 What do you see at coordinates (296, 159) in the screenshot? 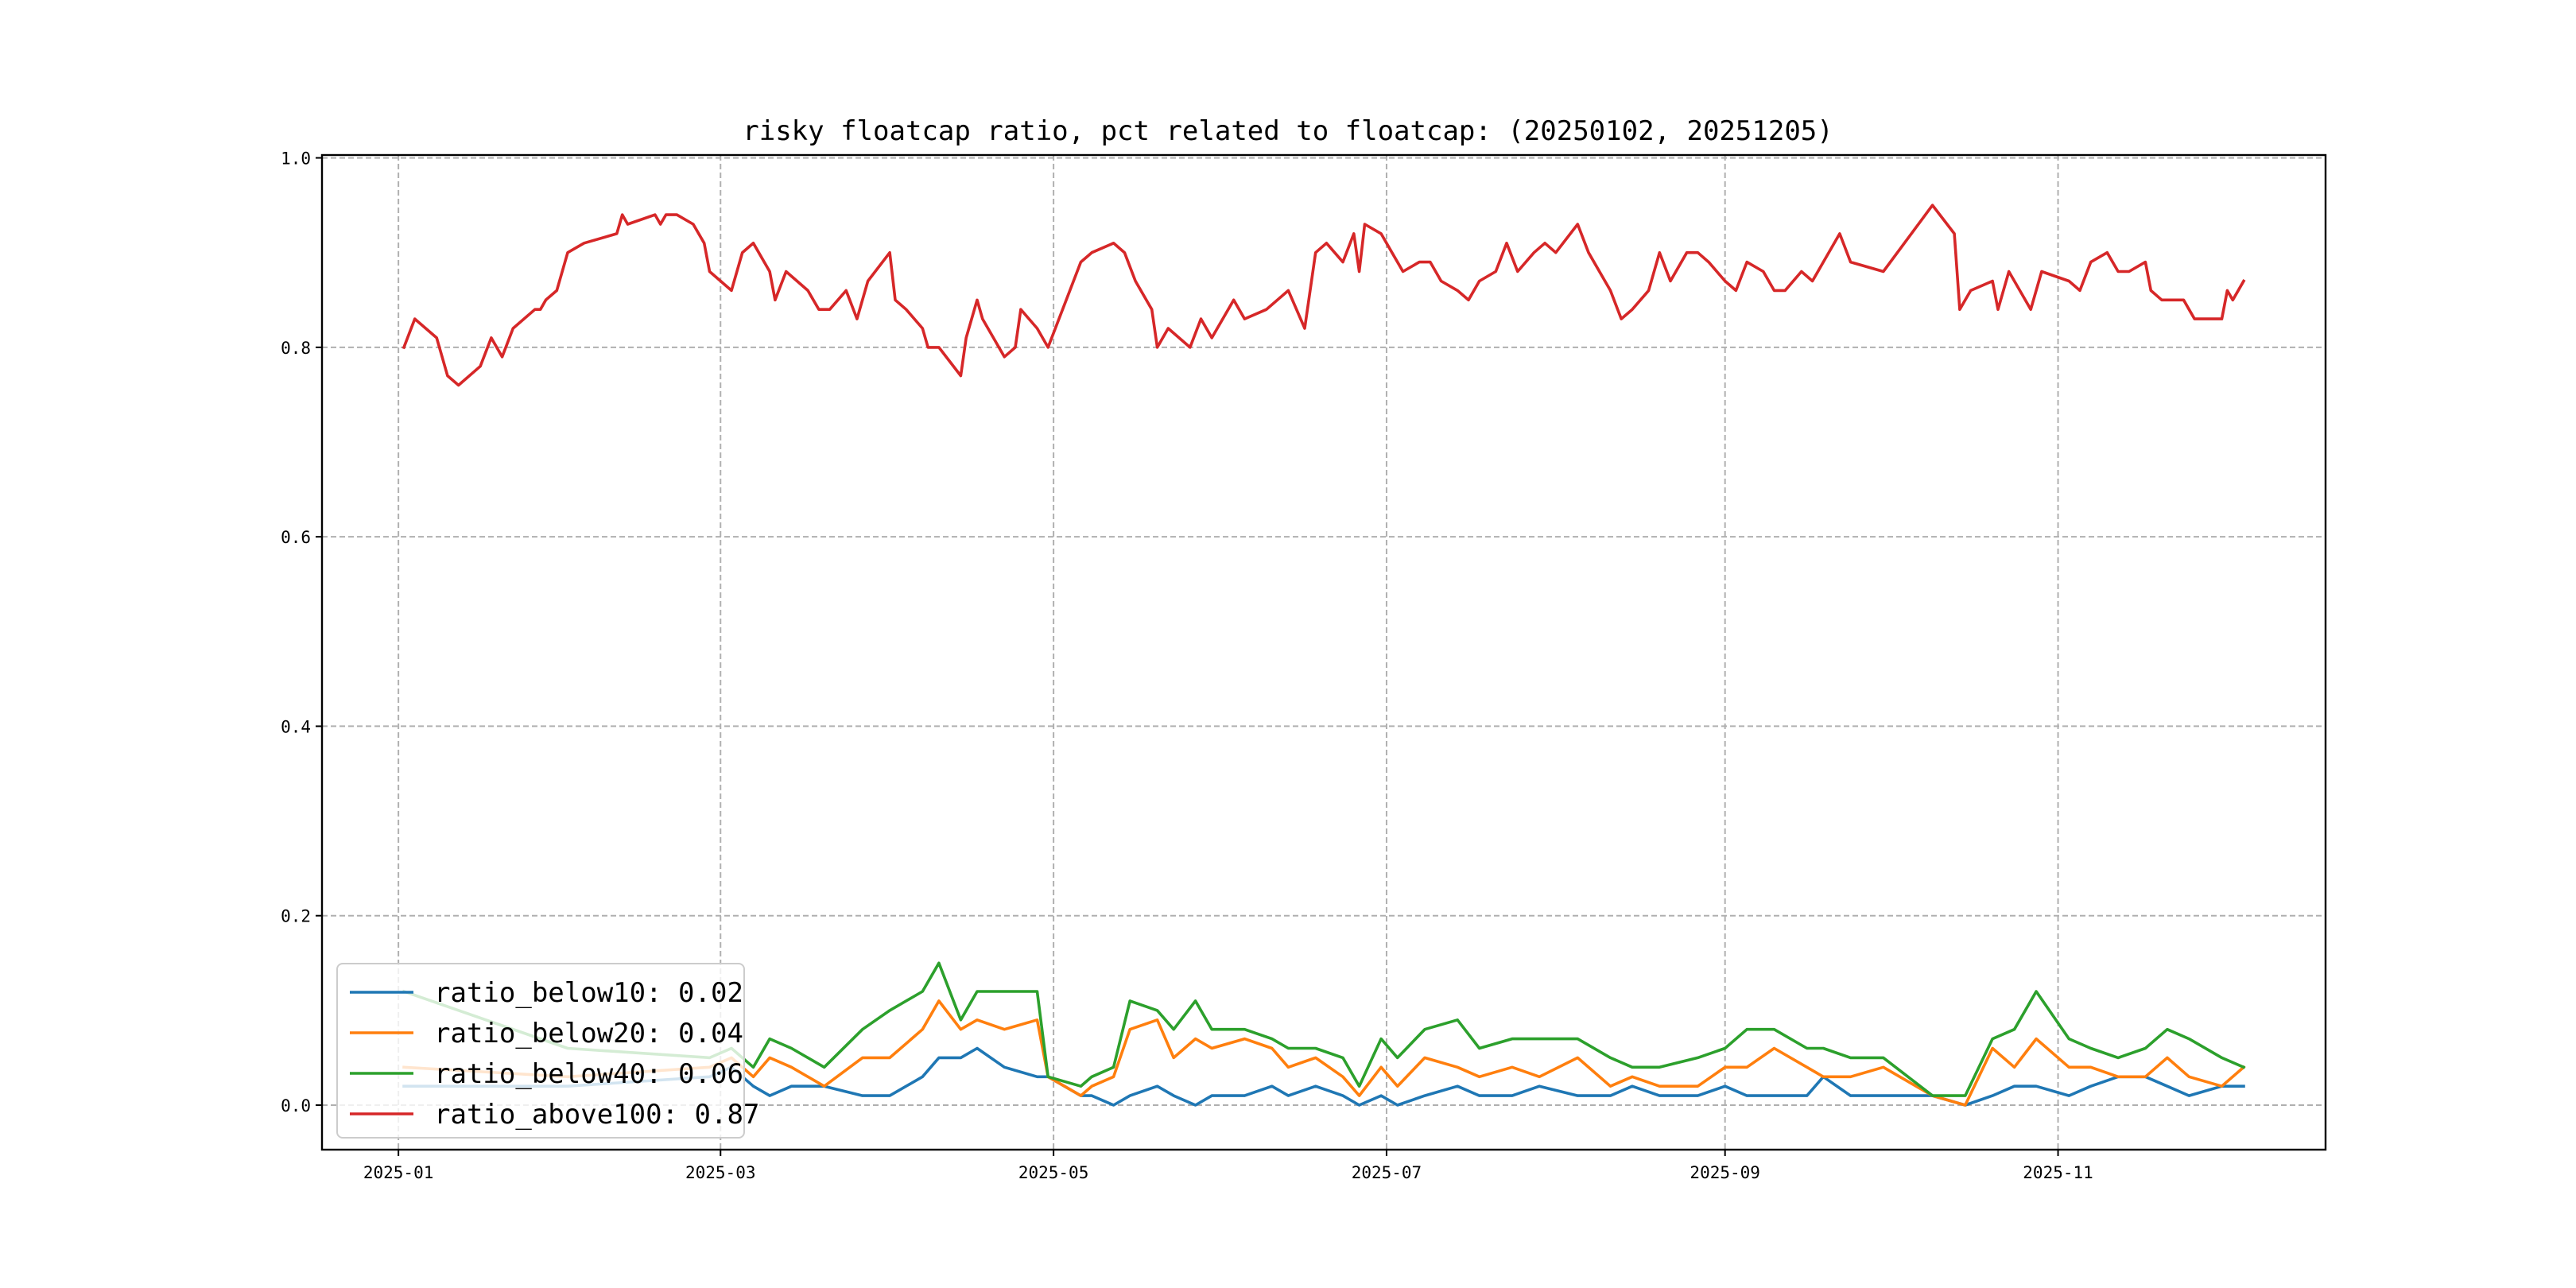
I see `y-tick-label: 1.0` at bounding box center [296, 159].